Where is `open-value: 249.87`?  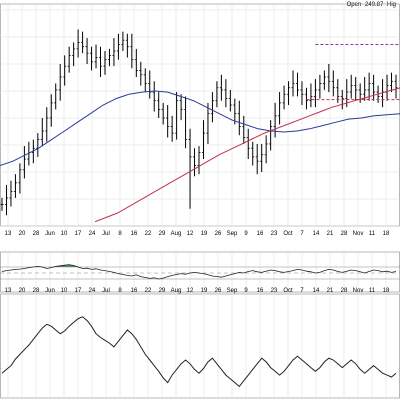
open-value: 249.87 is located at coordinates (374, 5).